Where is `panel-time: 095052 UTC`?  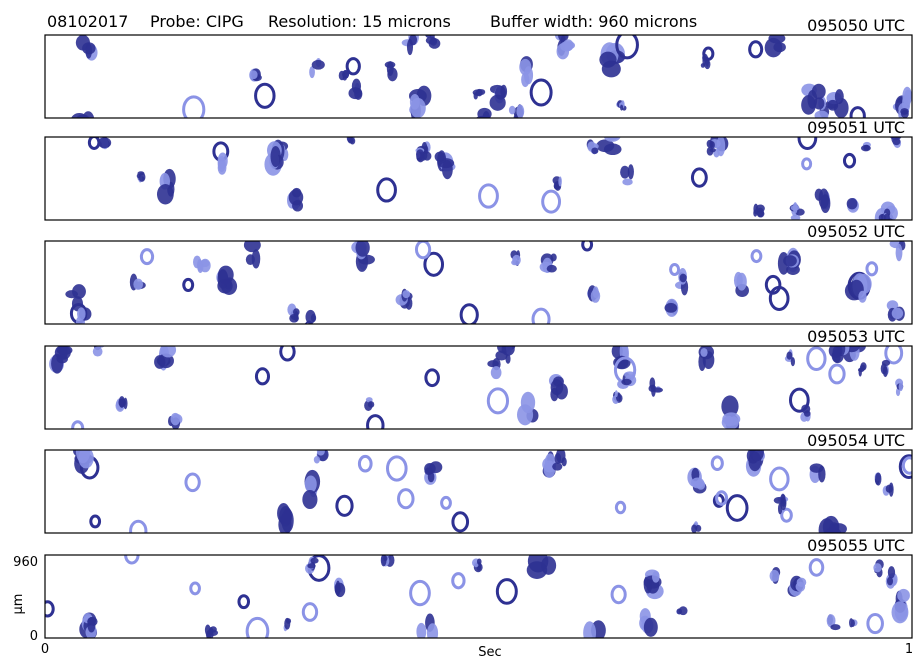 panel-time: 095052 UTC is located at coordinates (856, 231).